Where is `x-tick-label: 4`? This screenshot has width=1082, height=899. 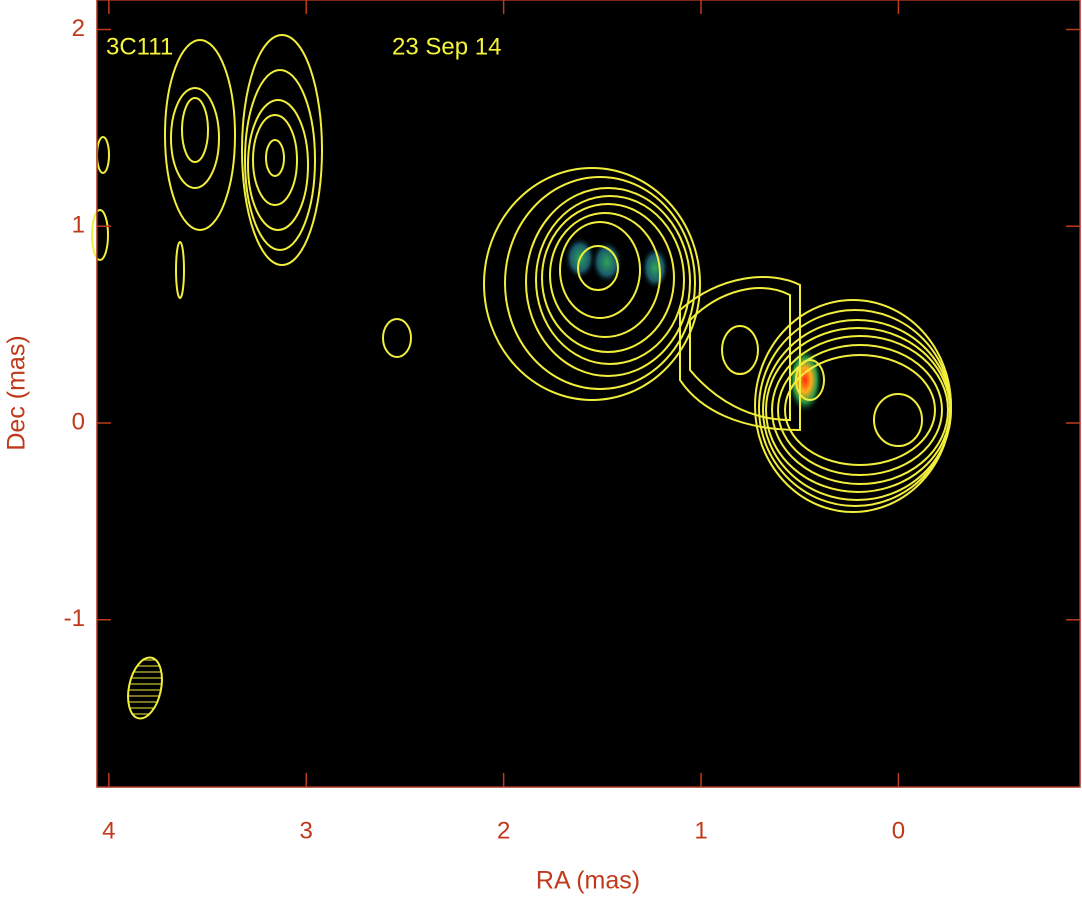
x-tick-label: 4 is located at coordinates (108, 830).